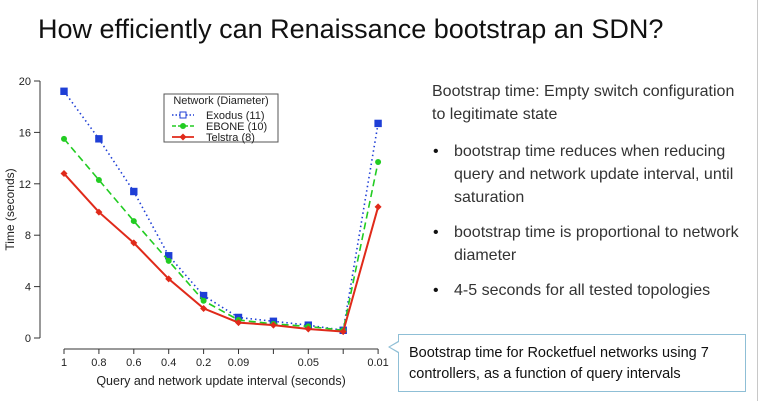 The image size is (761, 401). What do you see at coordinates (133, 363) in the screenshot?
I see `x-tick-label: 0.6` at bounding box center [133, 363].